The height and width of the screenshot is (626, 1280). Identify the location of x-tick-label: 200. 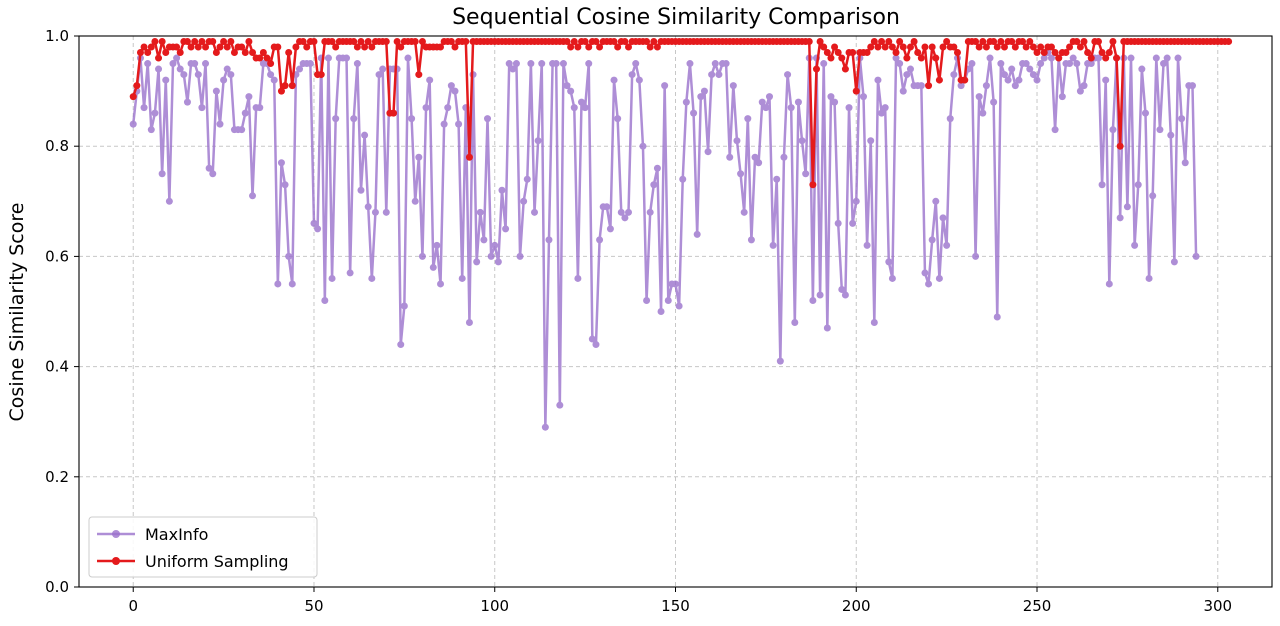
(856, 606).